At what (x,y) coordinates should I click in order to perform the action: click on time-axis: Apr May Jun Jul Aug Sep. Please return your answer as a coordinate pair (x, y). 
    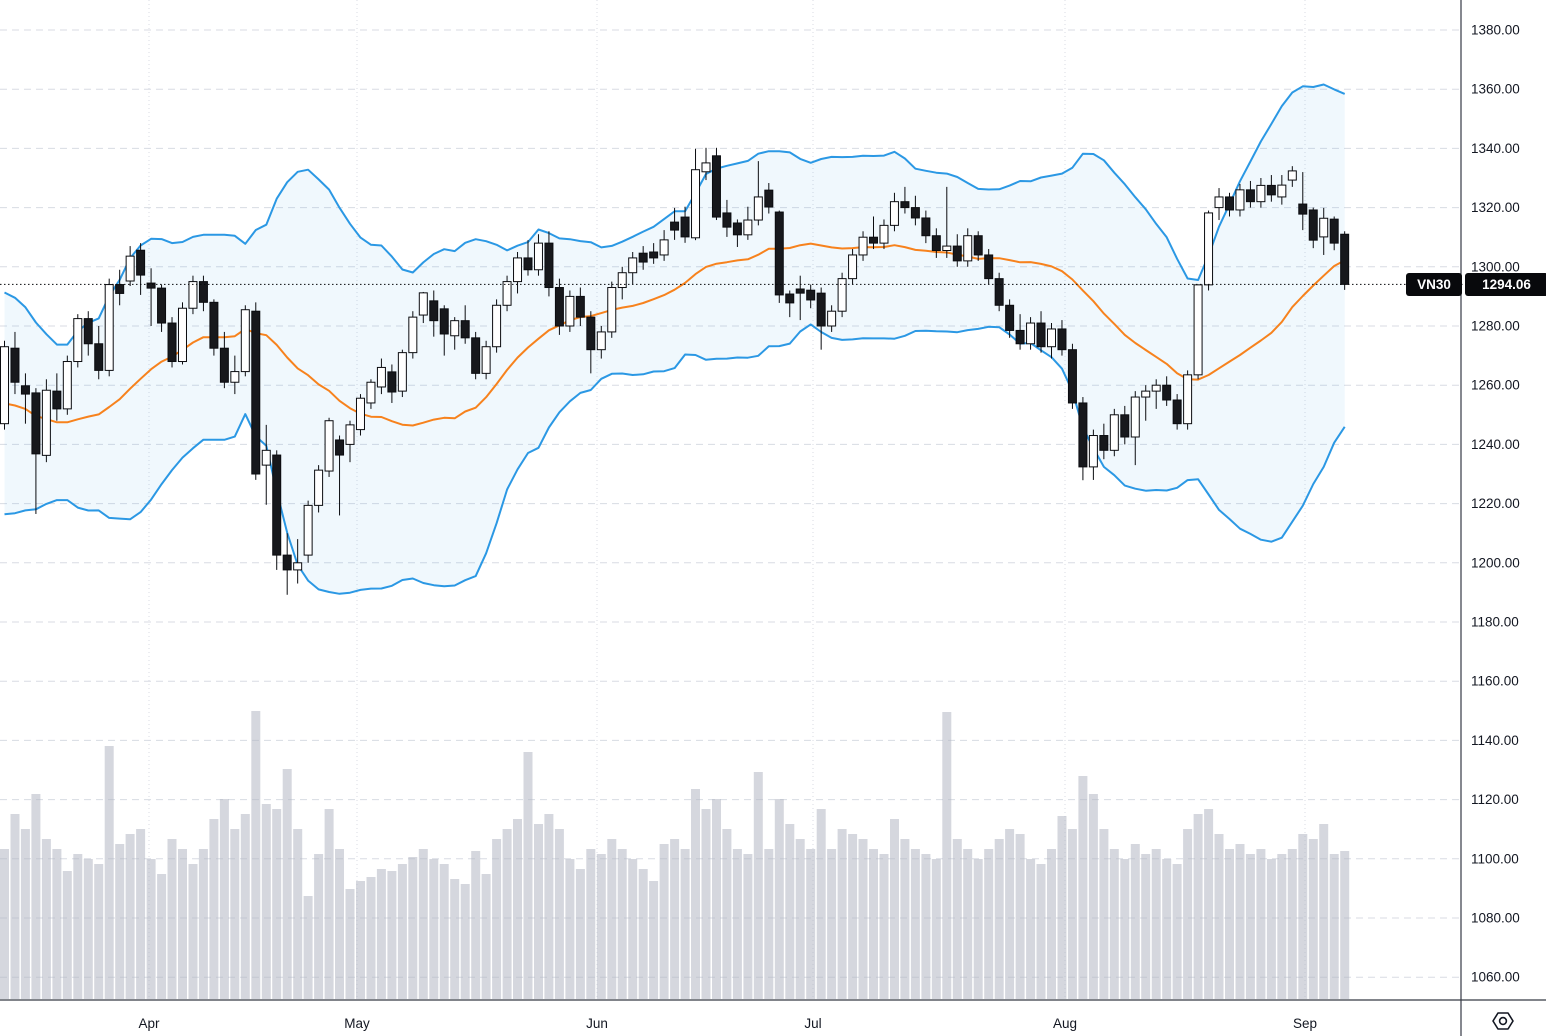
    Looking at the image, I should click on (727, 1023).